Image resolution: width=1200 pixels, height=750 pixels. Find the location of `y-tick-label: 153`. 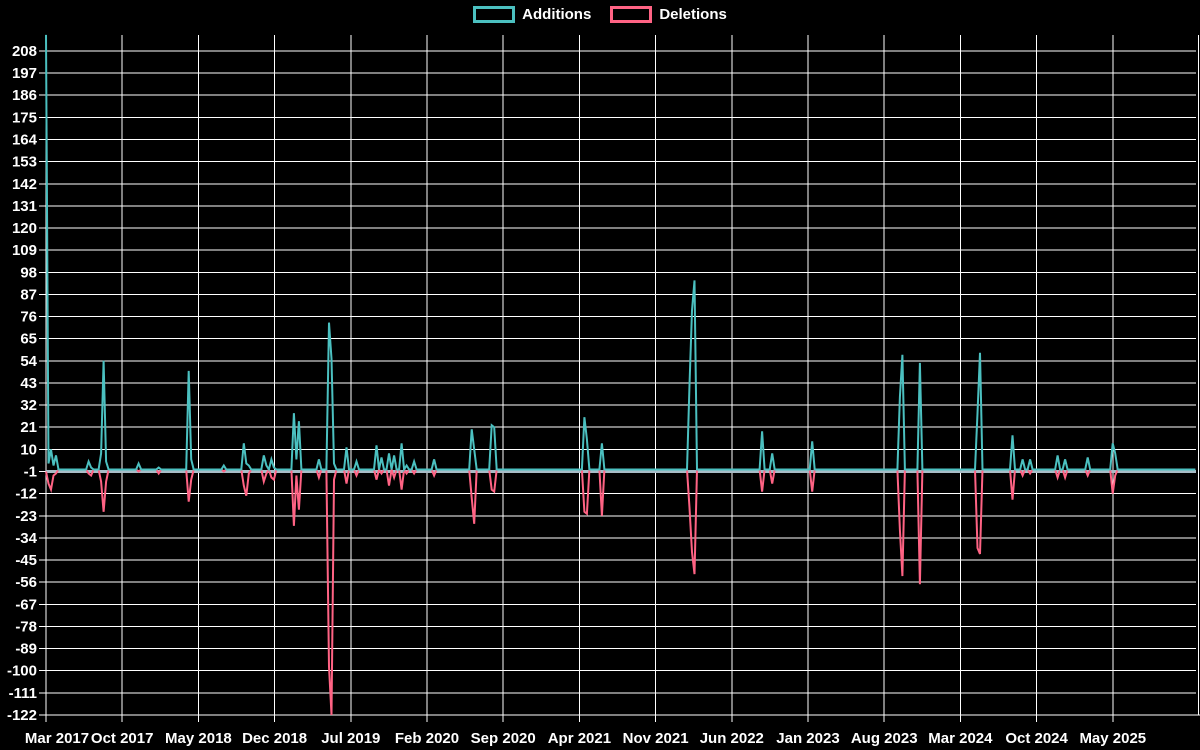

y-tick-label: 153 is located at coordinates (24, 162).